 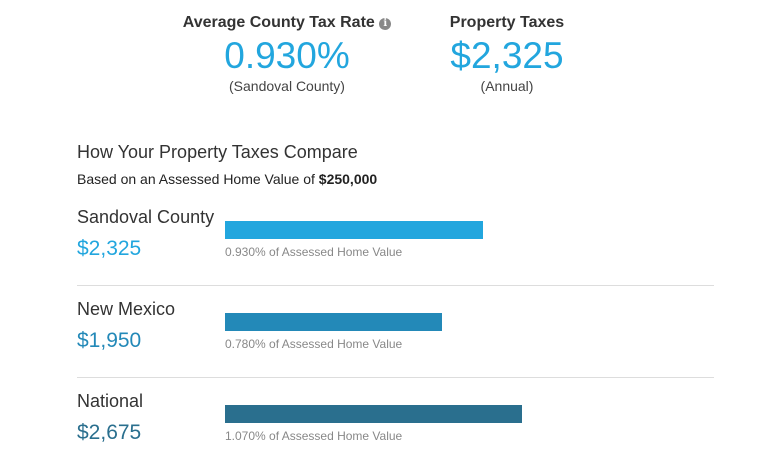 What do you see at coordinates (314, 436) in the screenshot?
I see `row-pct: 1.070% of Assessed Home Value` at bounding box center [314, 436].